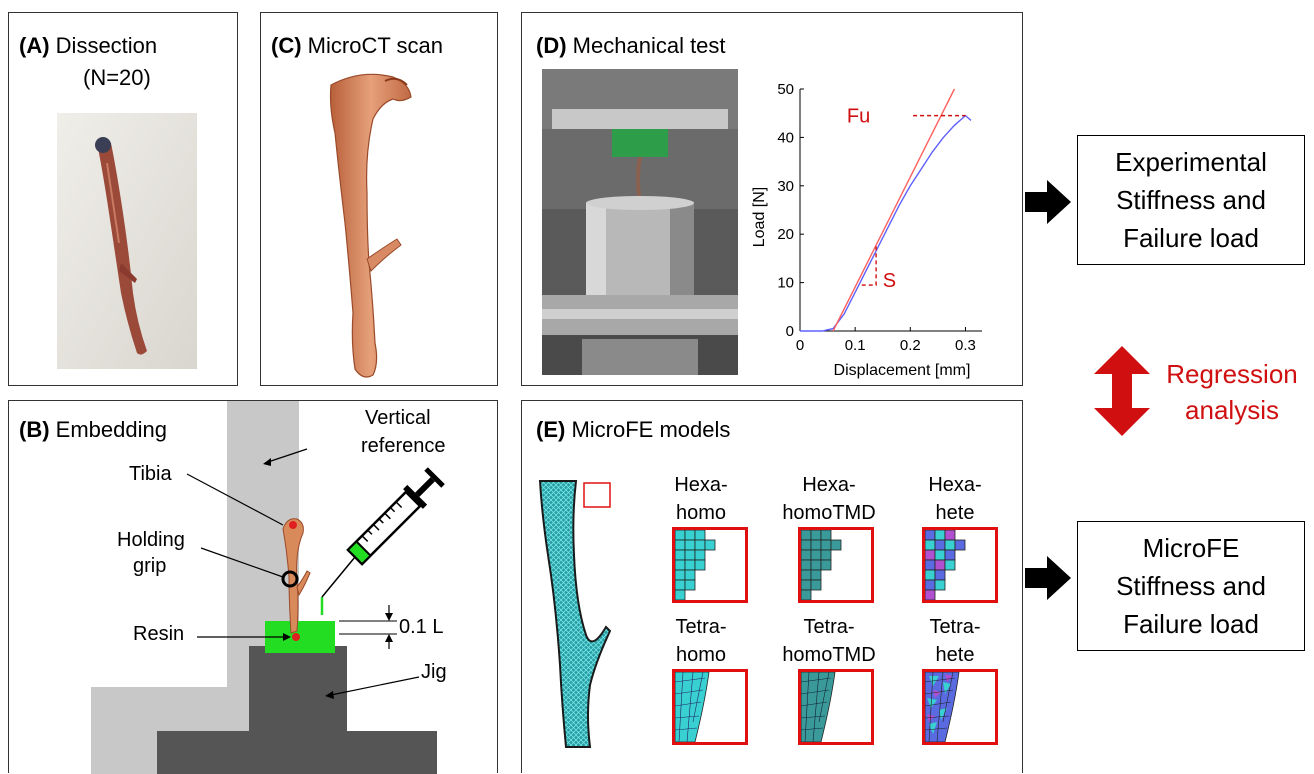 The height and width of the screenshot is (774, 1314). What do you see at coordinates (551, 429) in the screenshot?
I see `panel-e-letter: (E)` at bounding box center [551, 429].